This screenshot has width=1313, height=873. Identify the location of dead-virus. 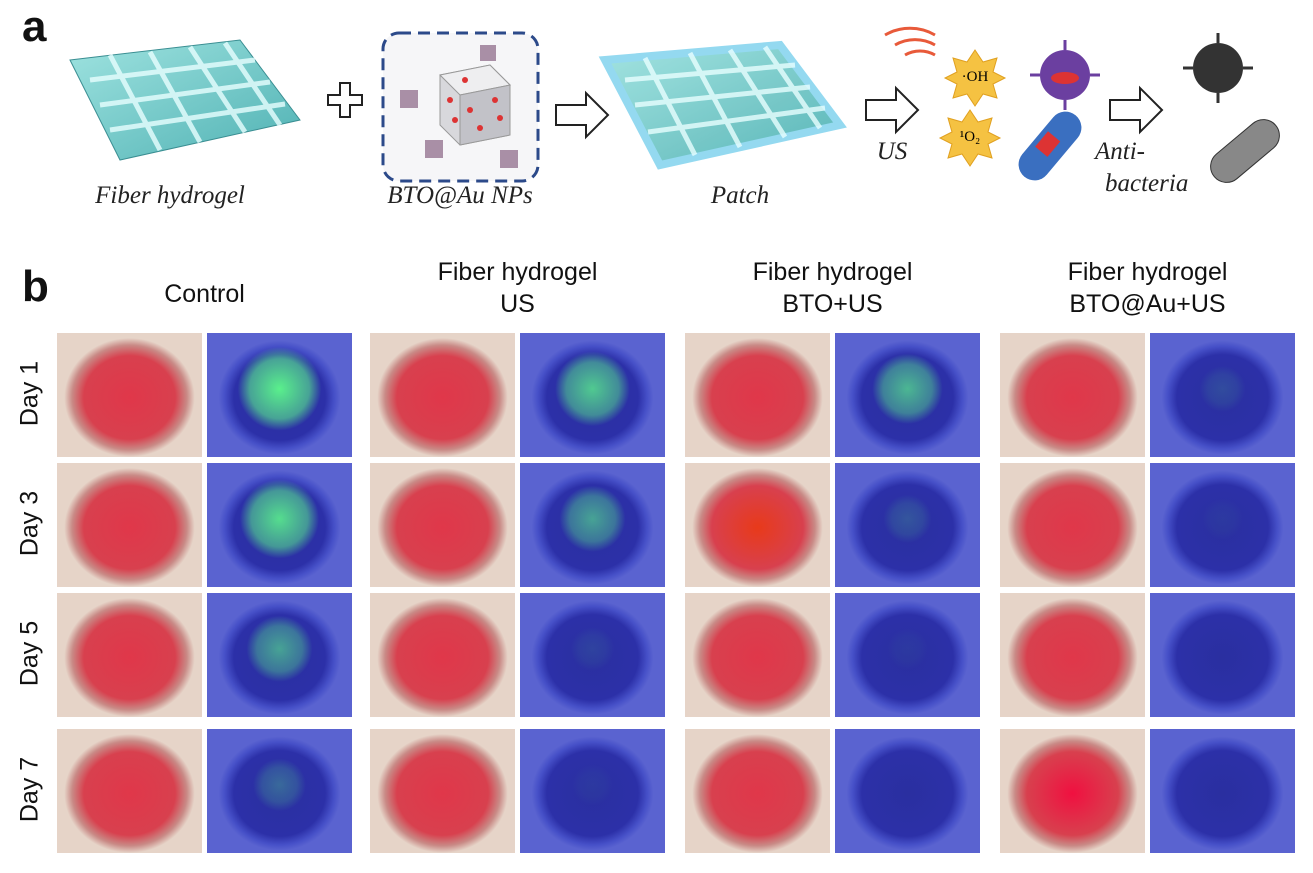
(1218, 68).